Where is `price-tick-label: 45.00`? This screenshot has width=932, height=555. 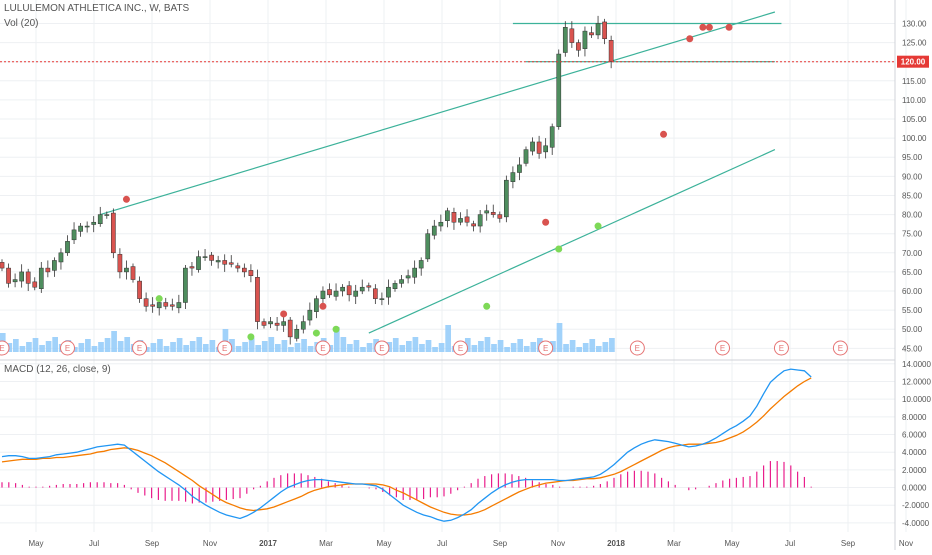 price-tick-label: 45.00 is located at coordinates (912, 348).